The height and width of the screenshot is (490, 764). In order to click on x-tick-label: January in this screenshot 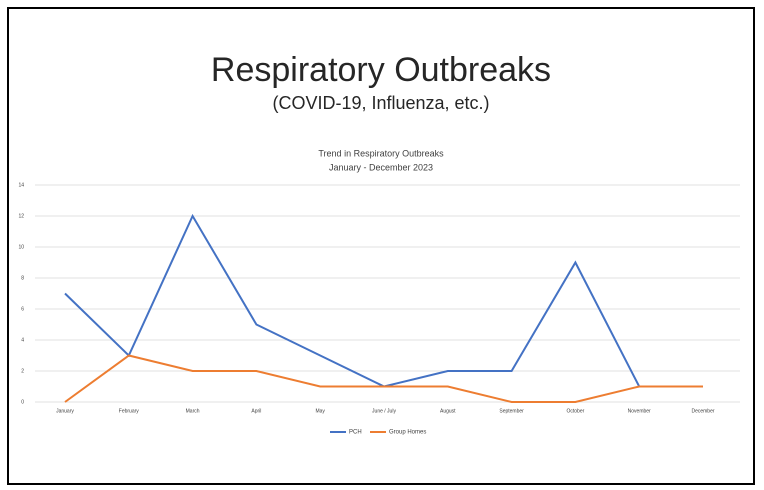, I will do `click(65, 411)`.